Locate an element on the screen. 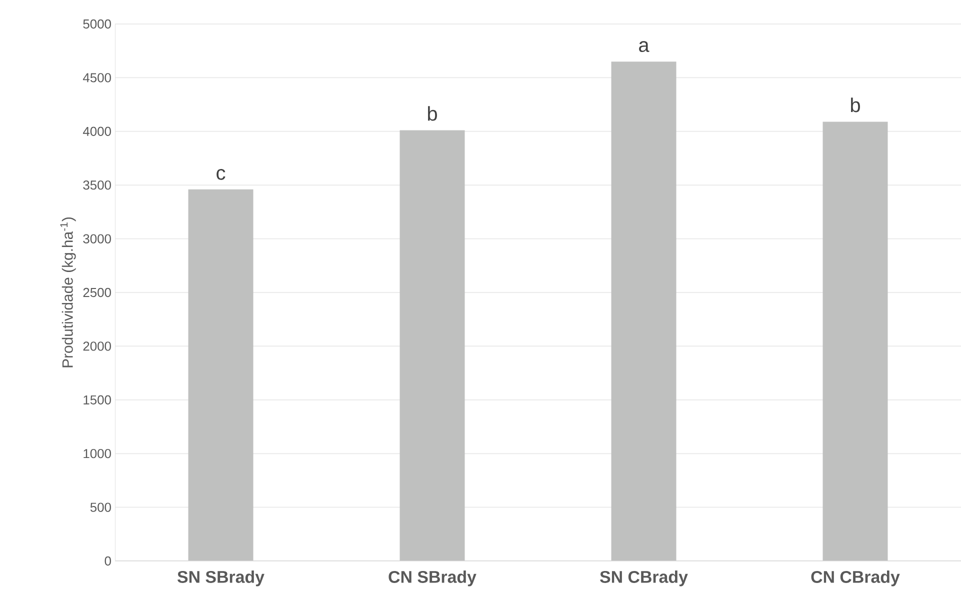 The image size is (961, 605). y-tick-label: 3000 is located at coordinates (97, 239).